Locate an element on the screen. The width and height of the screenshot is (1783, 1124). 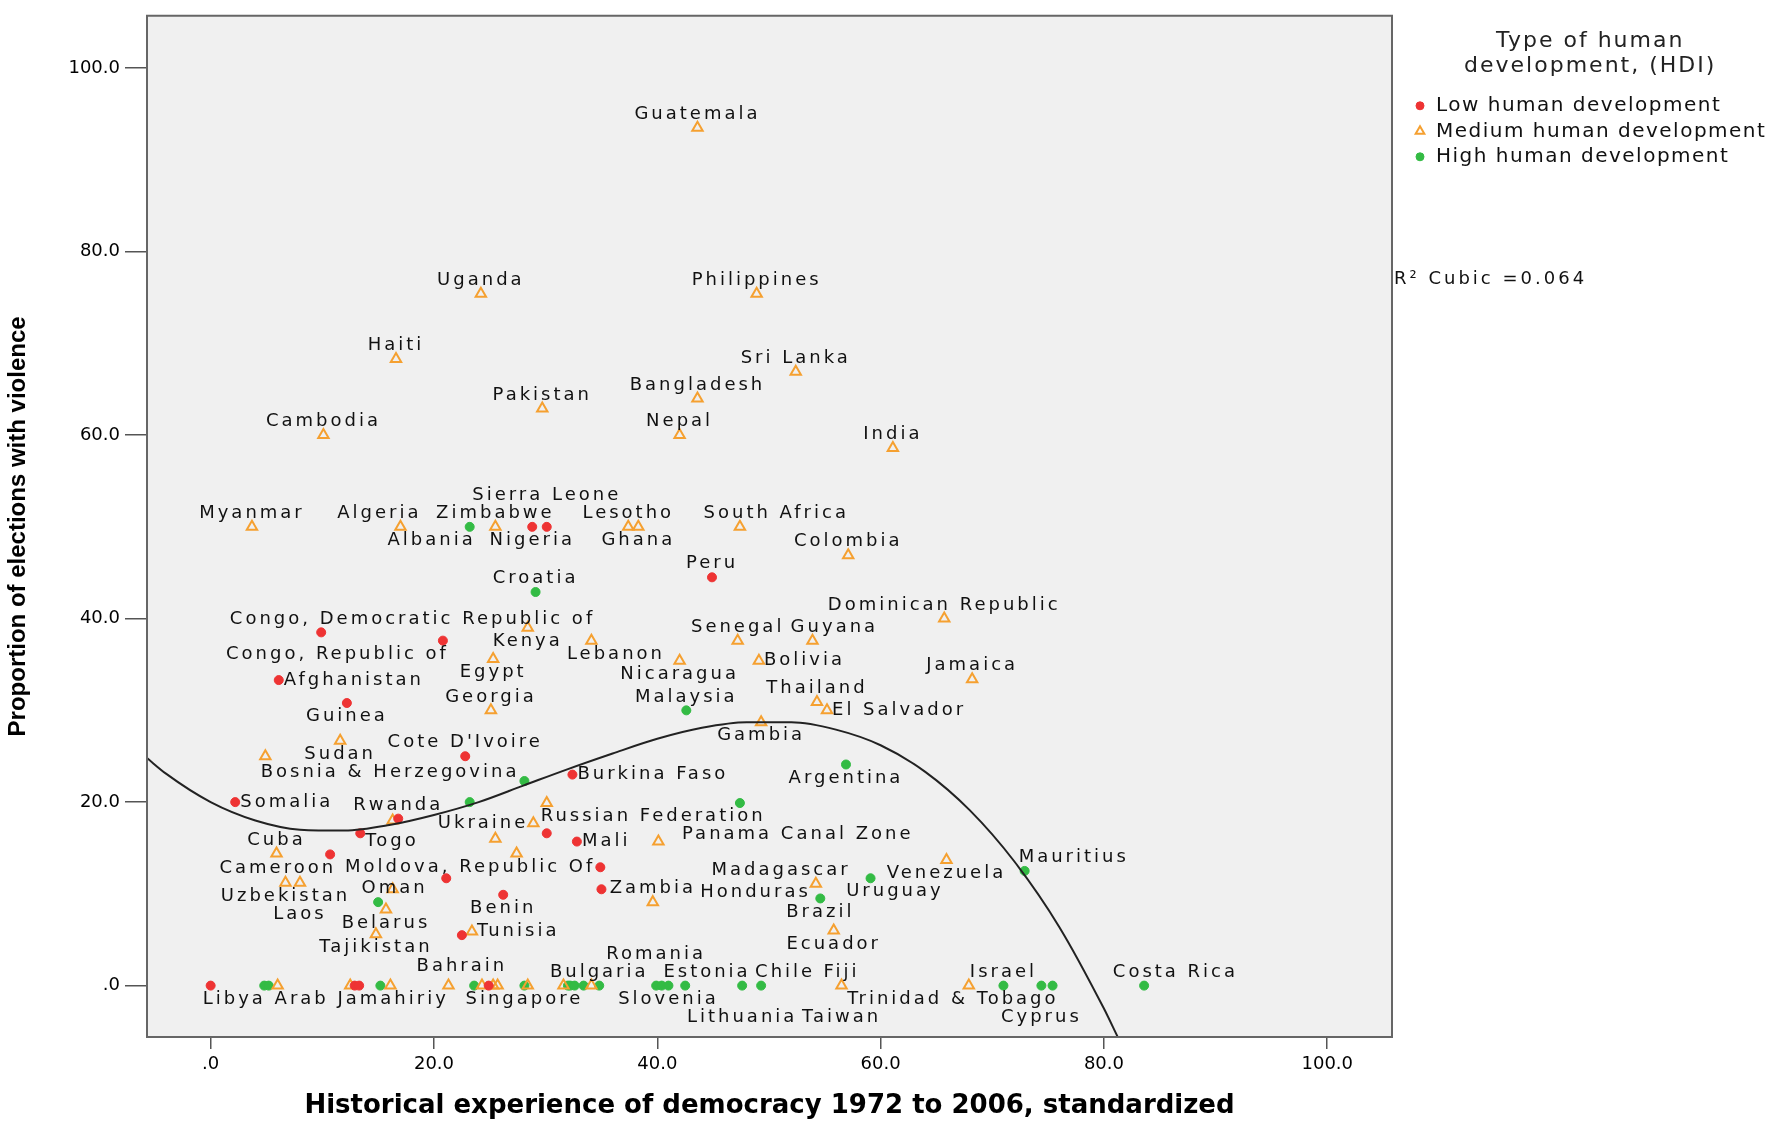
annotation: Gambia is located at coordinates (761, 734).